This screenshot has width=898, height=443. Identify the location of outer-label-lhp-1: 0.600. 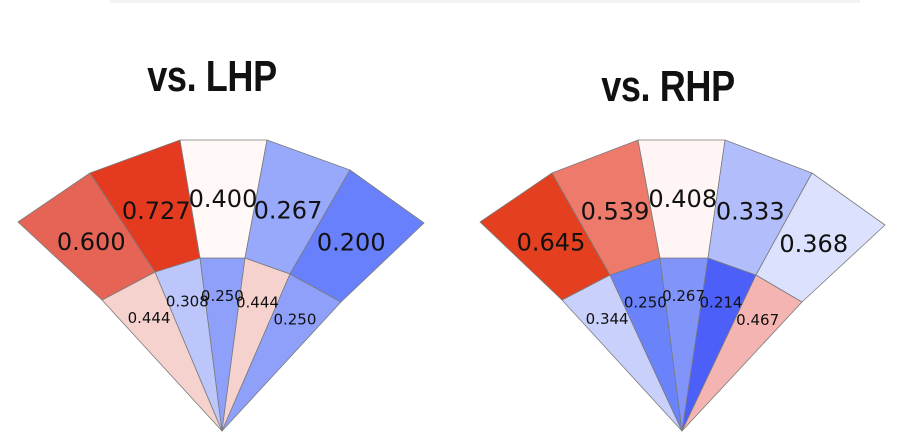
(91, 242).